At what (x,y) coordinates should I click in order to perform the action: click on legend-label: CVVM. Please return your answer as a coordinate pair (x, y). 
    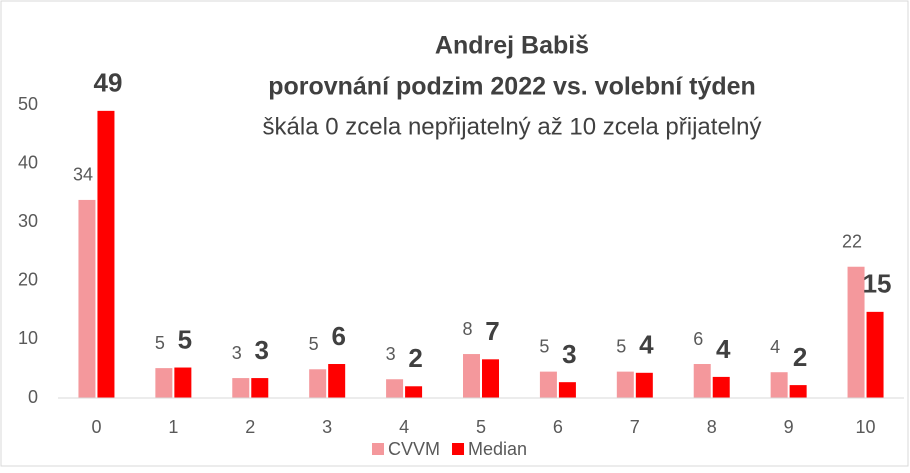
    Looking at the image, I should click on (414, 449).